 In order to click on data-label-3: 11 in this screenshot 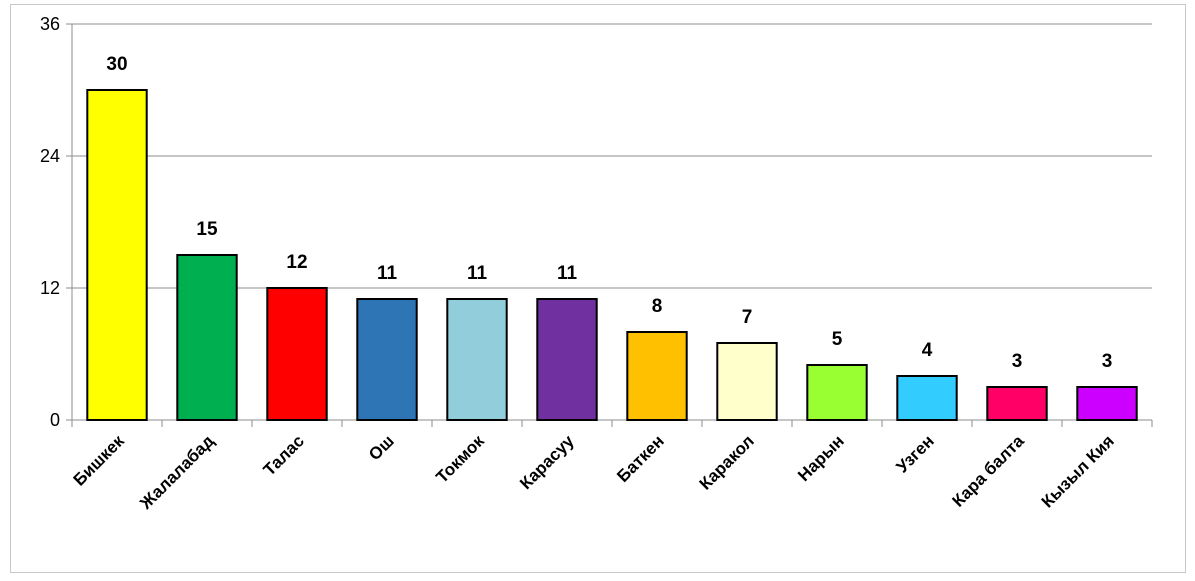, I will do `click(387, 273)`.